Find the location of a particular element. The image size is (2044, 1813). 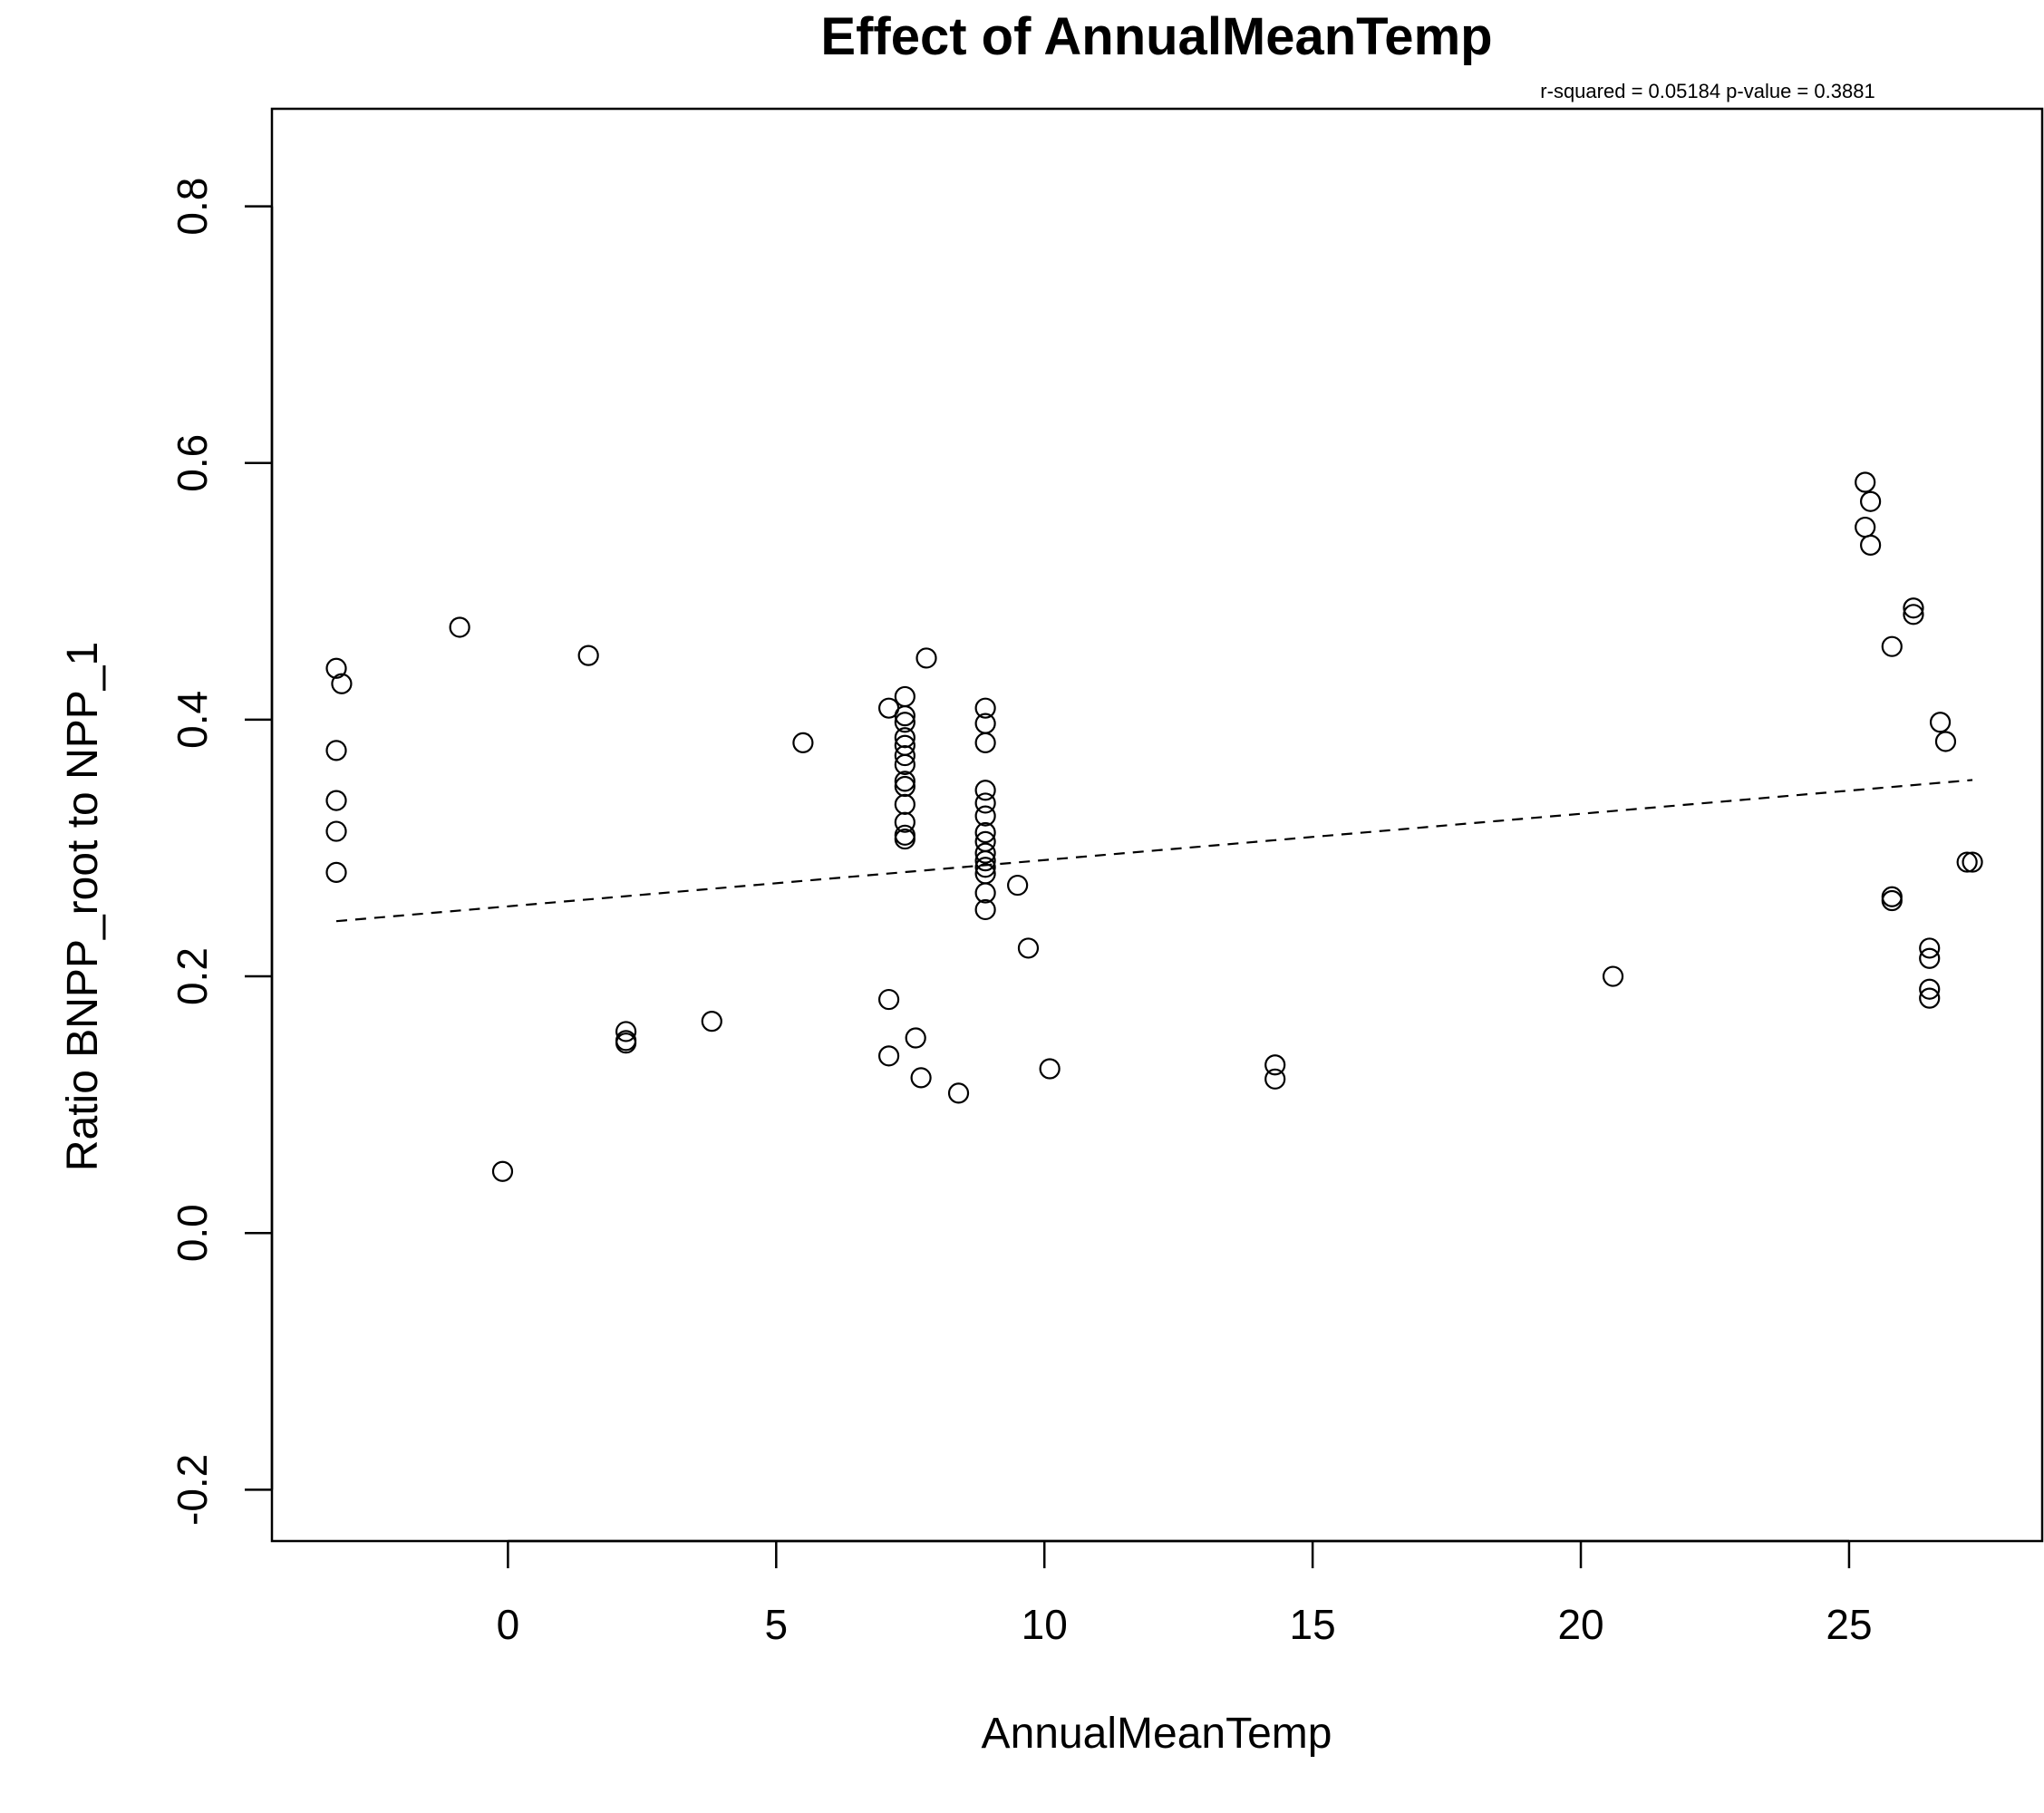

y-tick-label: 0.8 is located at coordinates (192, 207).